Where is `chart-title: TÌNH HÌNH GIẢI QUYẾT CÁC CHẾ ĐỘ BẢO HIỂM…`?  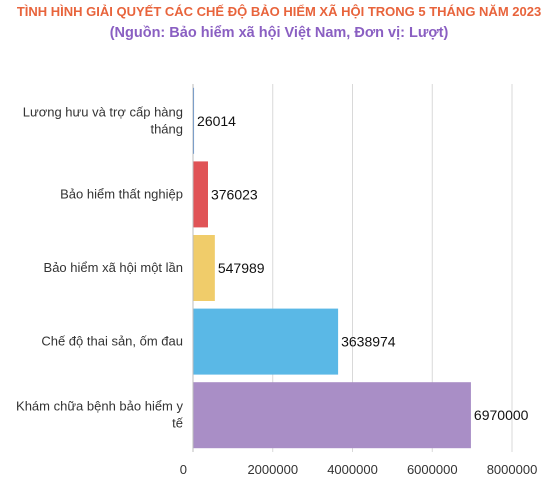
chart-title: TÌNH HÌNH GIẢI QUYẾT CÁC CHẾ ĐỘ BẢO HIỂM… is located at coordinates (279, 11).